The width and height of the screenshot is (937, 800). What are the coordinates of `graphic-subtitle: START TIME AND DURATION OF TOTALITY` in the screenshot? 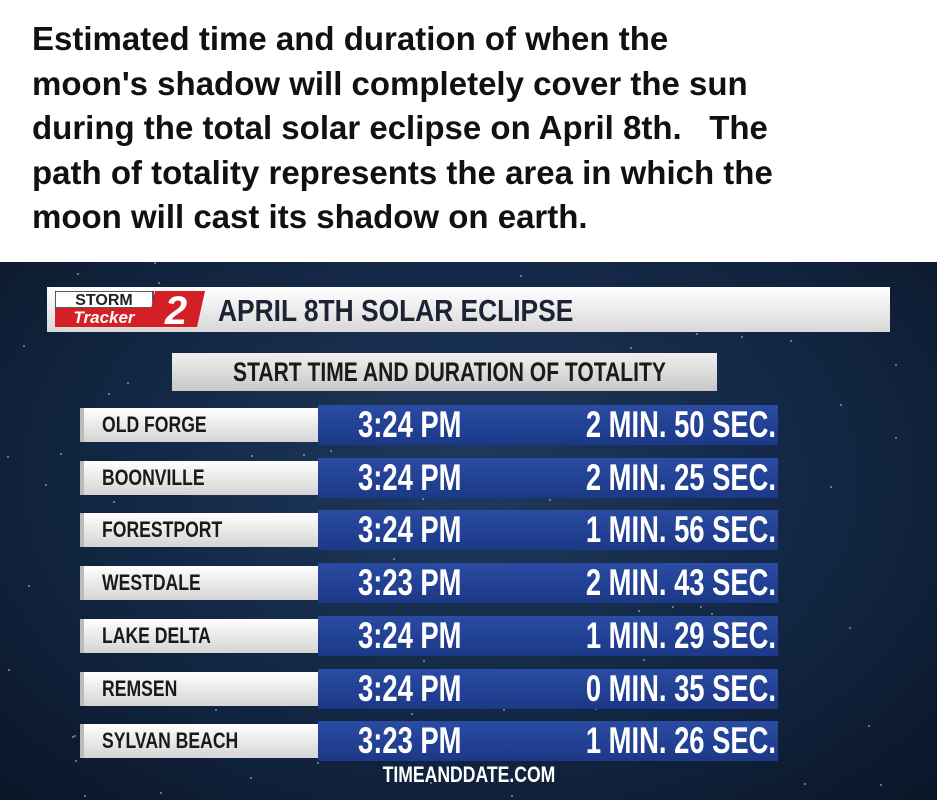 It's located at (449, 372).